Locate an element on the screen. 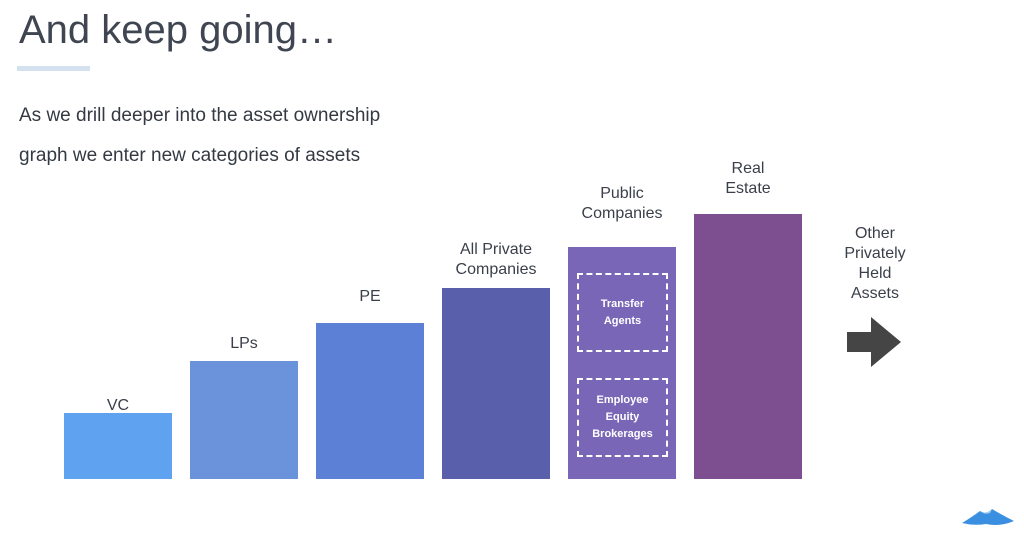 The image size is (1024, 538). bar-label-all-private-line2: Companies is located at coordinates (496, 269).